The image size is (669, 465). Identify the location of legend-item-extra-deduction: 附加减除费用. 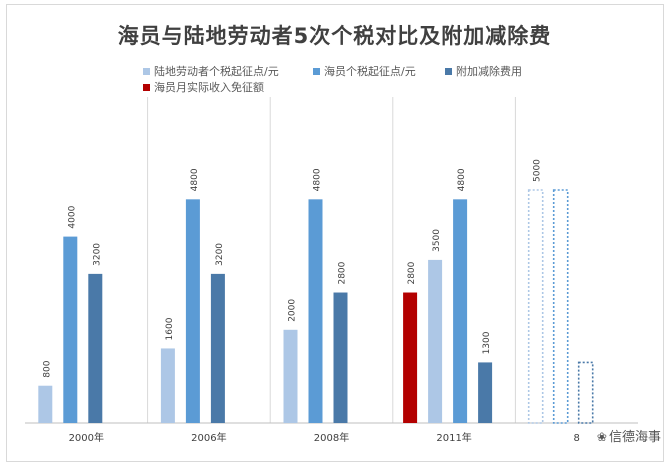
(483, 71).